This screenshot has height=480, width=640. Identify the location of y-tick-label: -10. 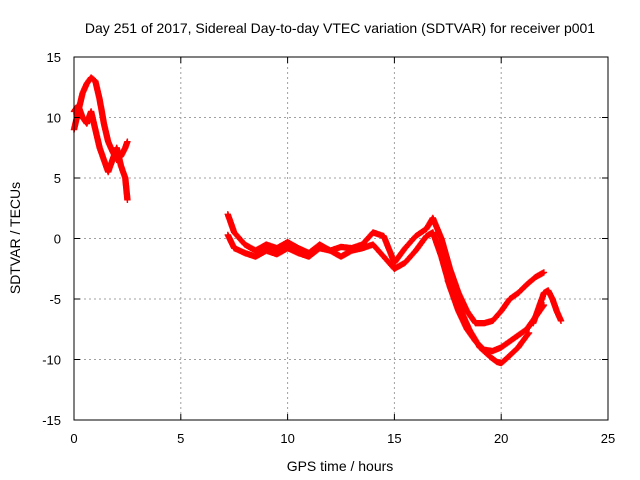
(51, 360).